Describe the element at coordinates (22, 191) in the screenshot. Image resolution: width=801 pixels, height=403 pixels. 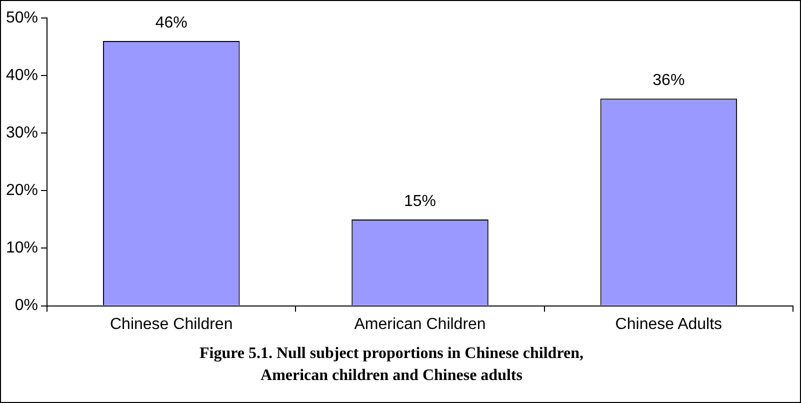
I see `y-tick-label: 20%` at that location.